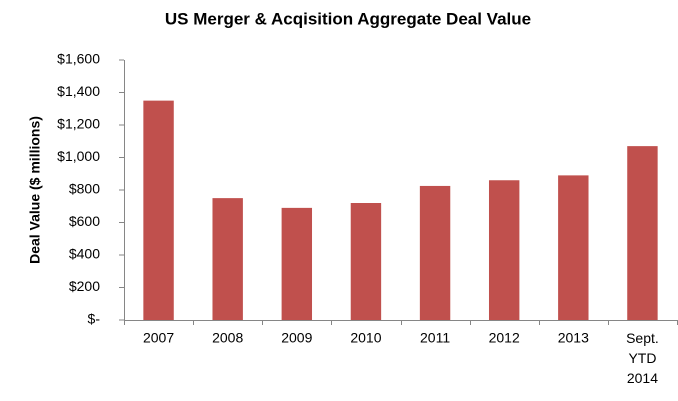 This screenshot has width=678, height=401. I want to click on y-tick-label: $600, so click(84, 221).